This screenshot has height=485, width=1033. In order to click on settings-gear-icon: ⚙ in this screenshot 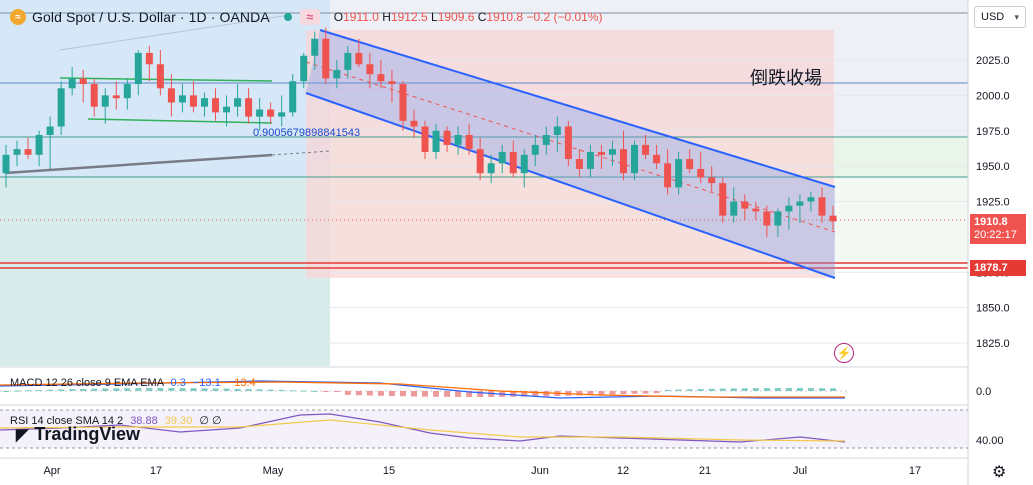, I will do `click(999, 472)`.